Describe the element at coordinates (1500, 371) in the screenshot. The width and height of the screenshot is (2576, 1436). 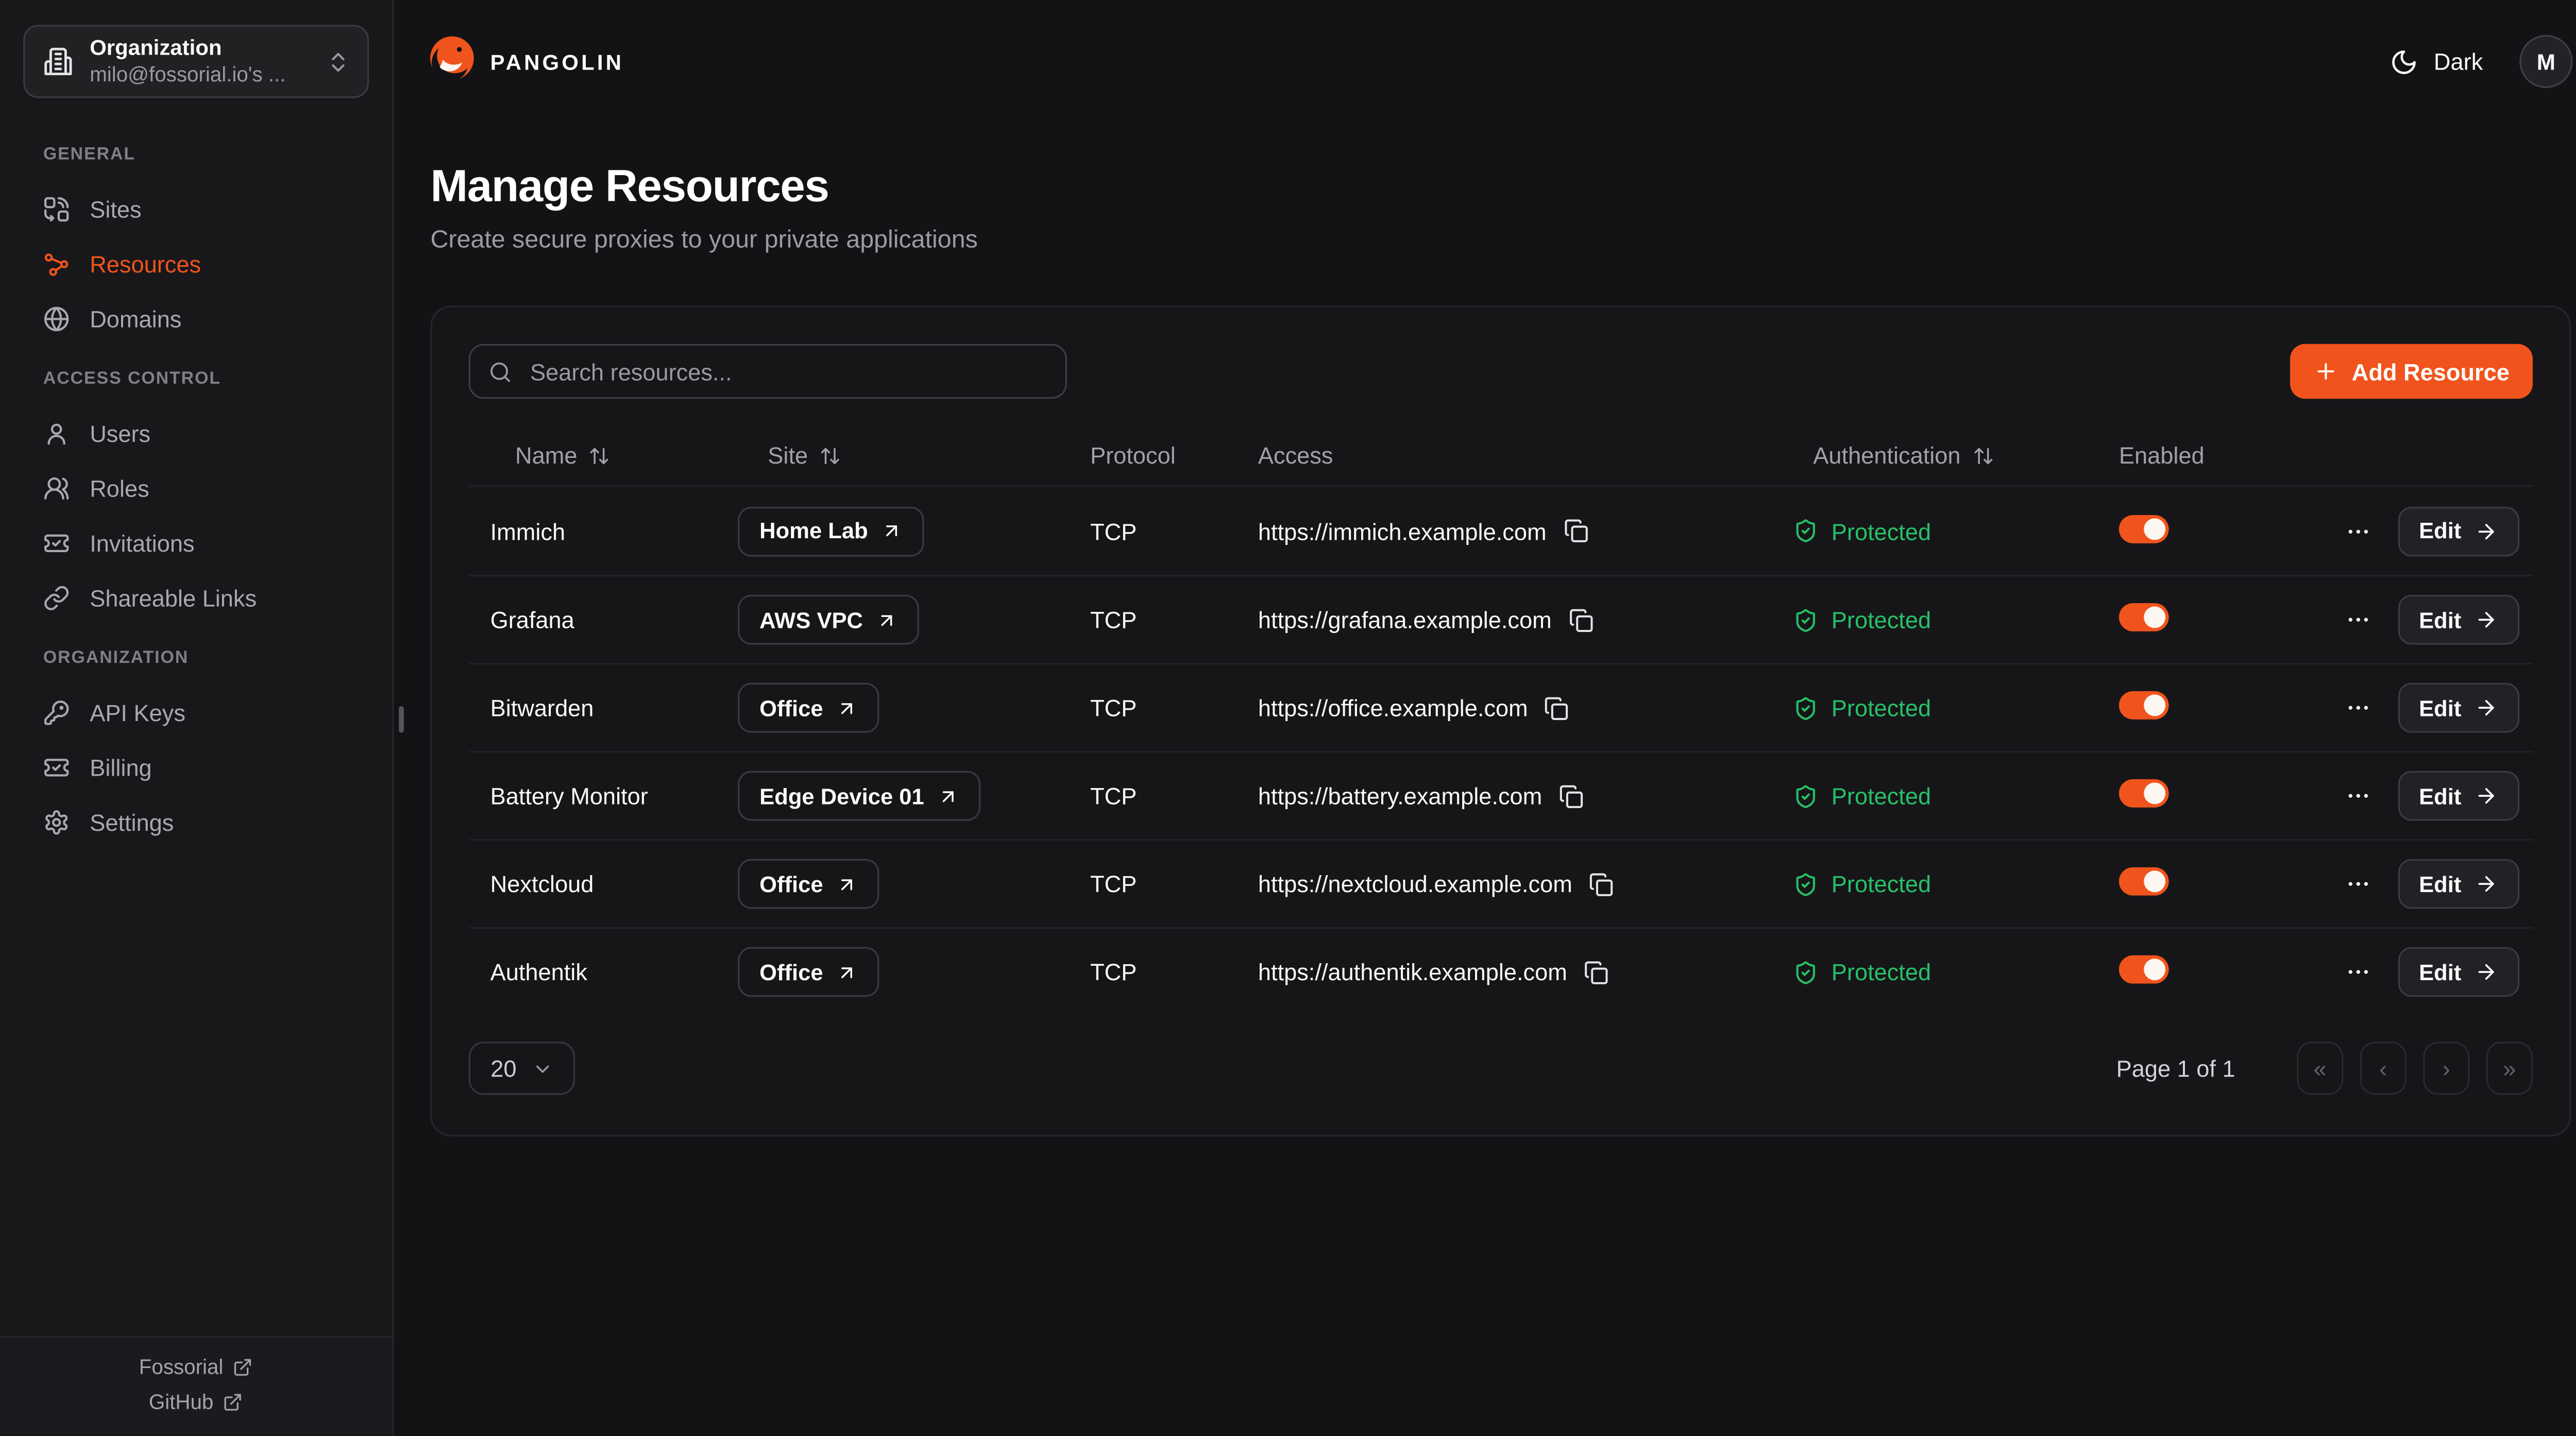
I see `card-toolbar: Add Resource` at that location.